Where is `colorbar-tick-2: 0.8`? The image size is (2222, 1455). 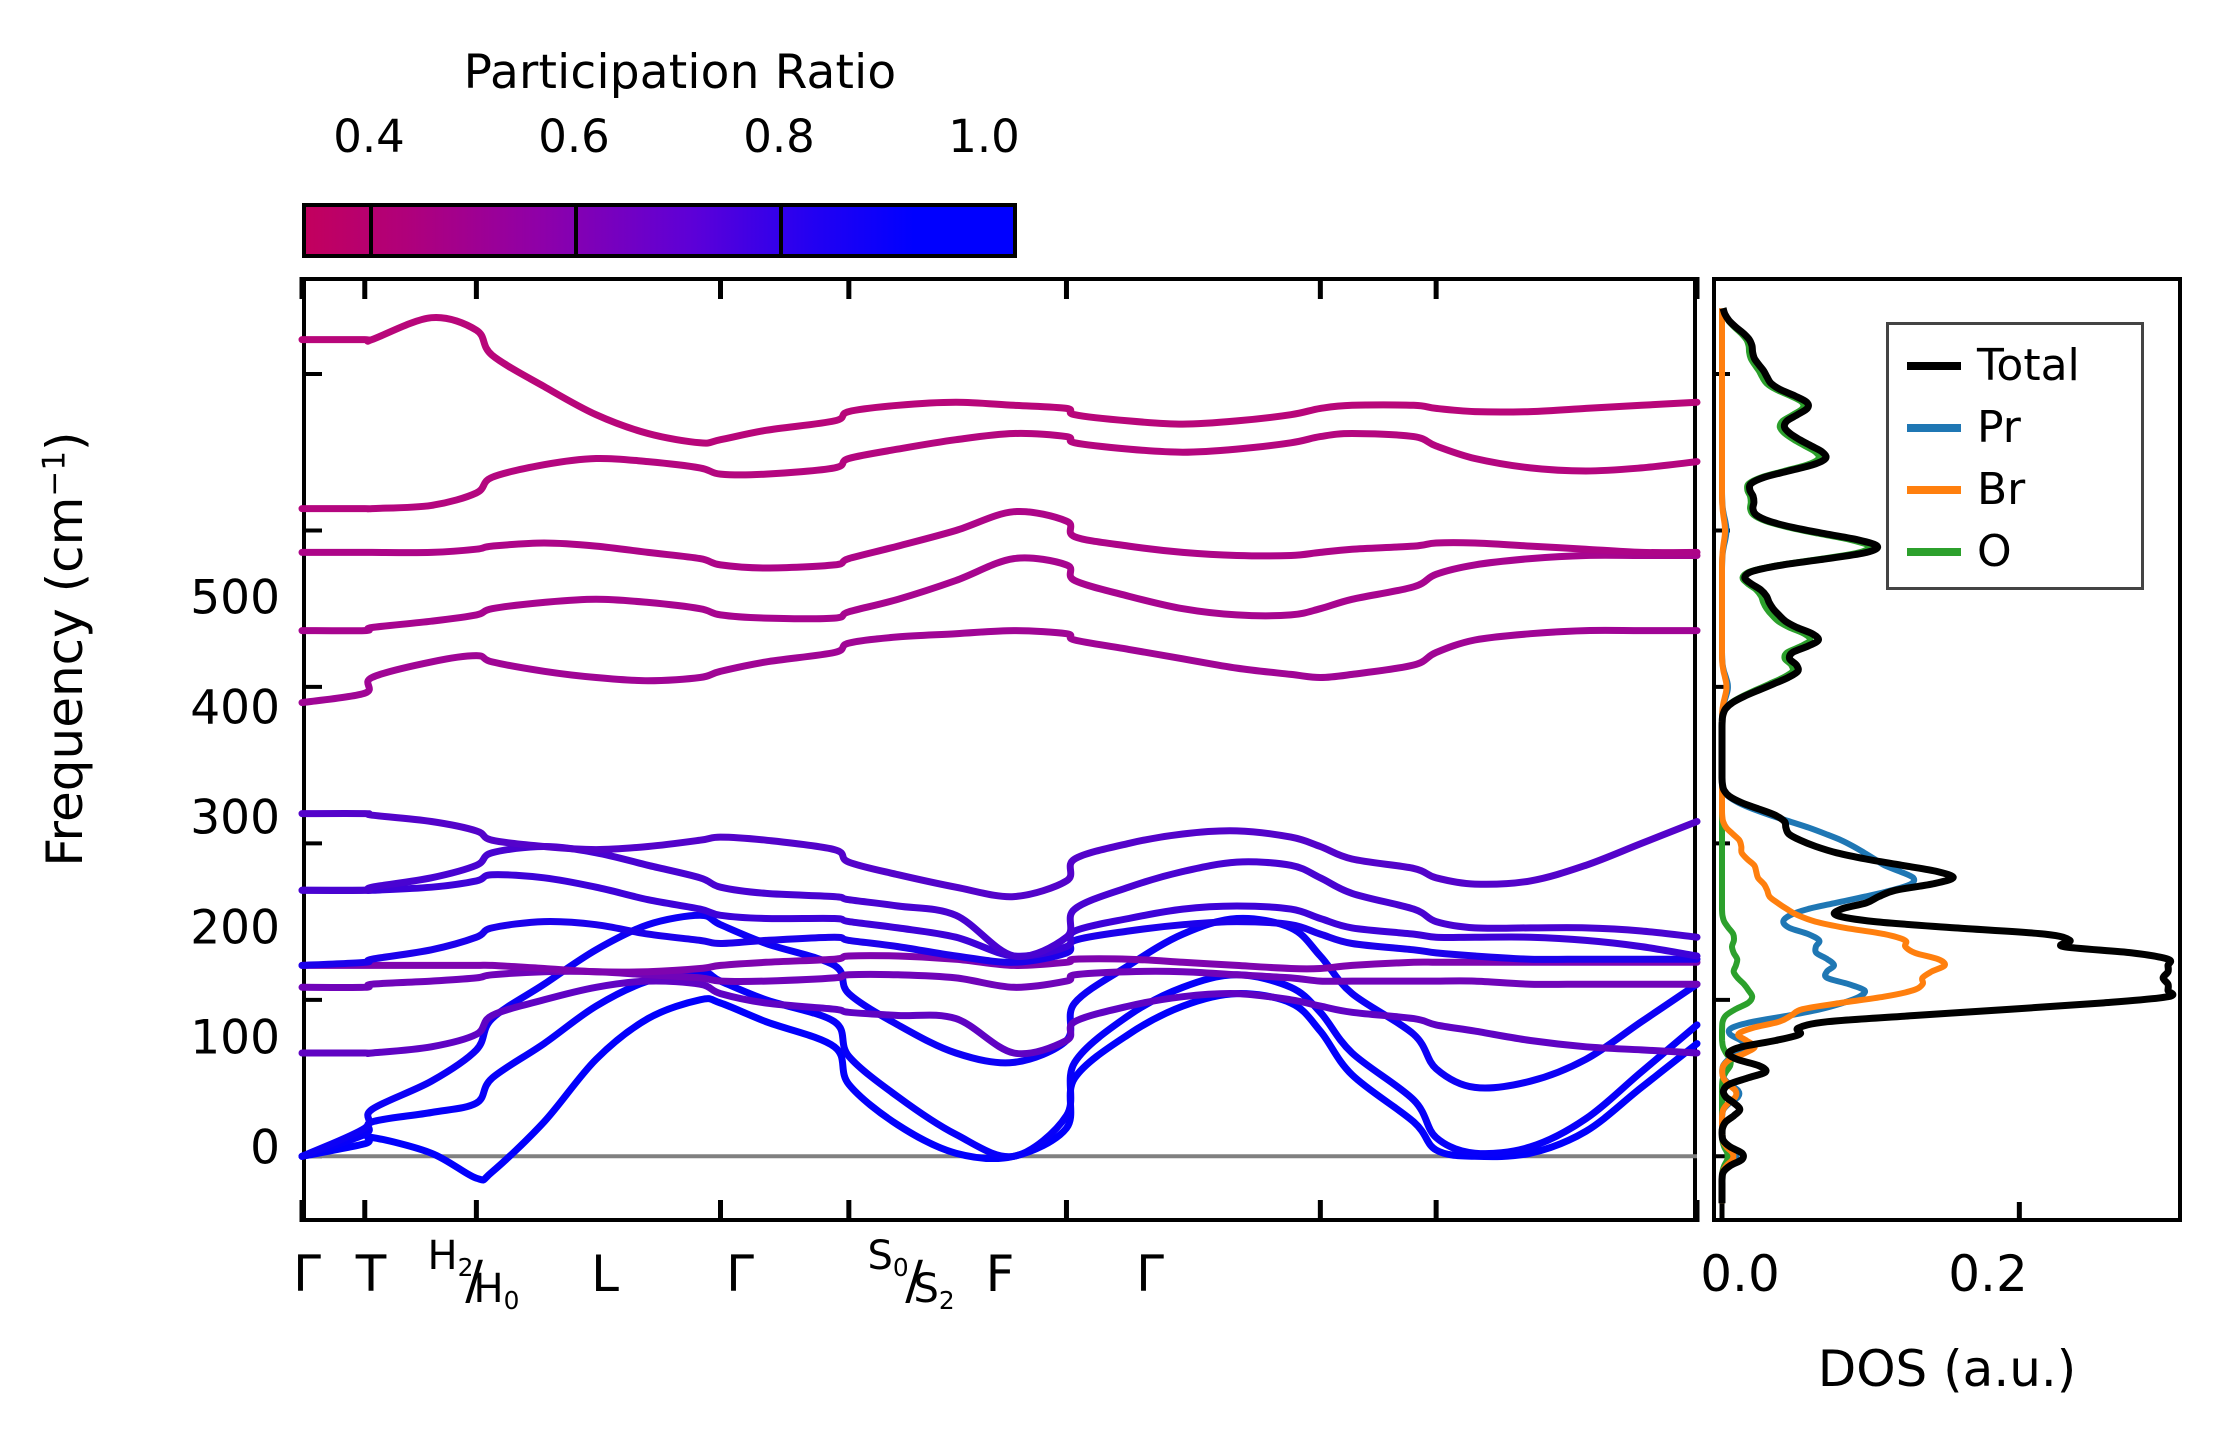
colorbar-tick-2: 0.8 is located at coordinates (779, 136).